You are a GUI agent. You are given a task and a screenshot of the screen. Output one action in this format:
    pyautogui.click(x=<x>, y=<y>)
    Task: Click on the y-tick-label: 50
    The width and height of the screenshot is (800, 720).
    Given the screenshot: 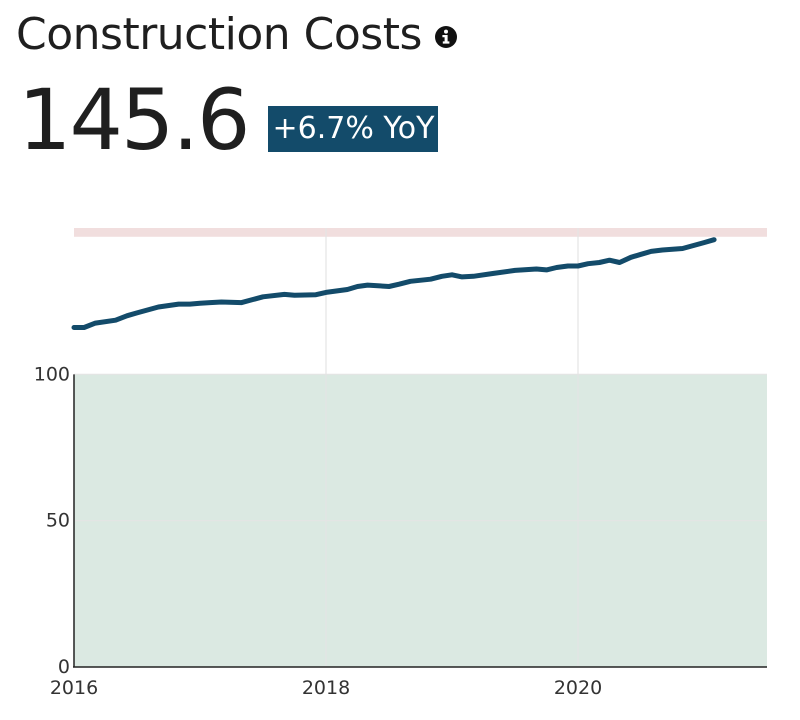 What is the action you would take?
    pyautogui.click(x=58, y=521)
    